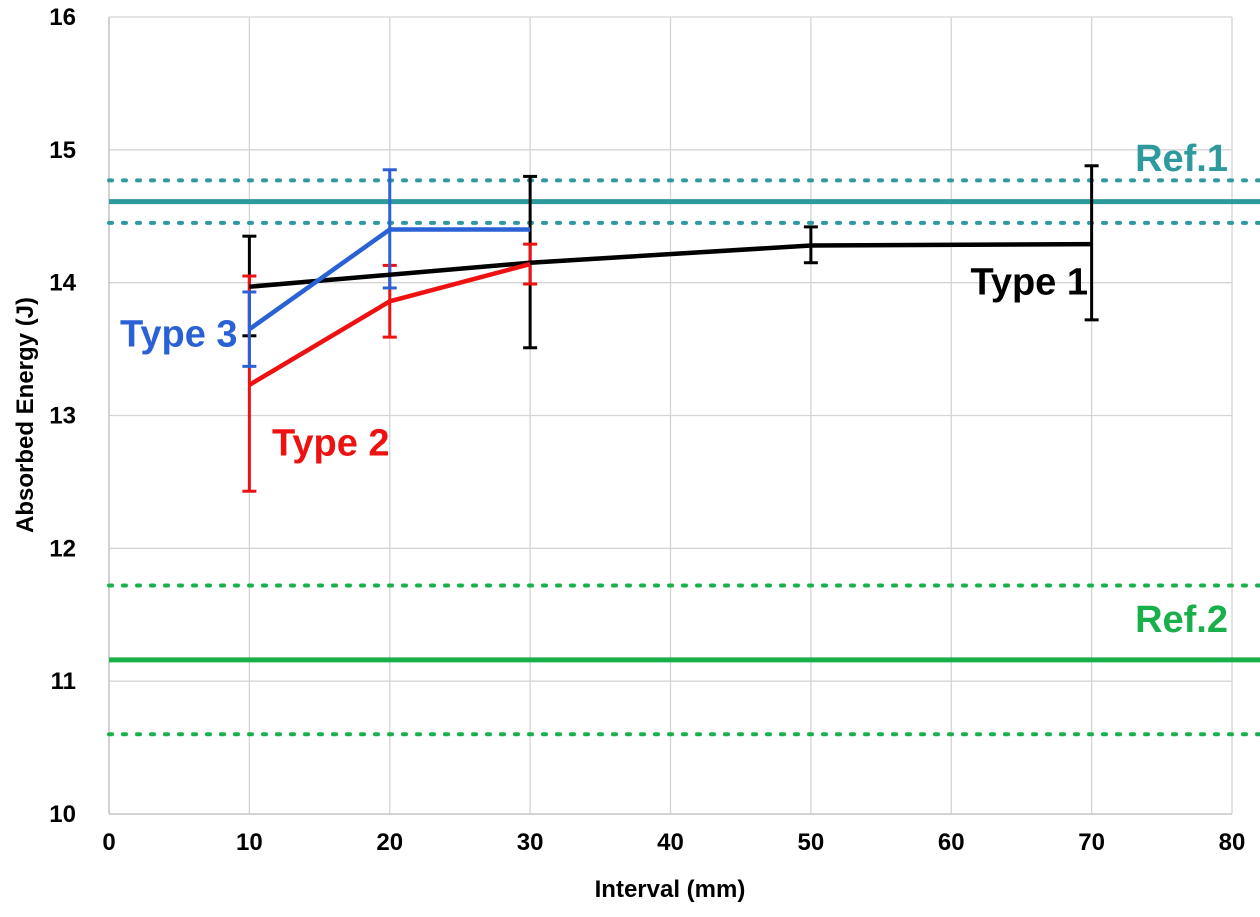 The width and height of the screenshot is (1260, 917). I want to click on series-label: Type 3, so click(179, 334).